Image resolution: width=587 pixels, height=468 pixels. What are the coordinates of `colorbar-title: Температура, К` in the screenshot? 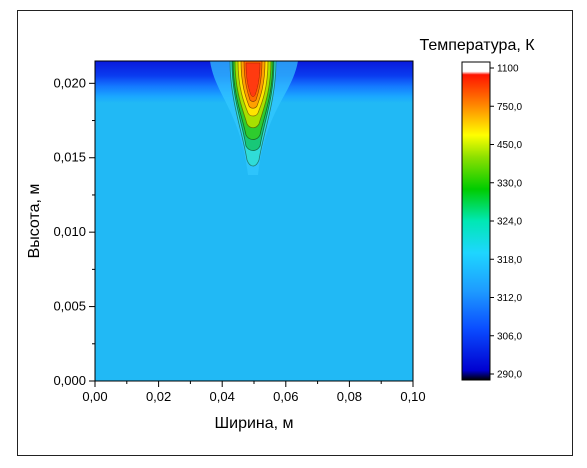 It's located at (477, 45).